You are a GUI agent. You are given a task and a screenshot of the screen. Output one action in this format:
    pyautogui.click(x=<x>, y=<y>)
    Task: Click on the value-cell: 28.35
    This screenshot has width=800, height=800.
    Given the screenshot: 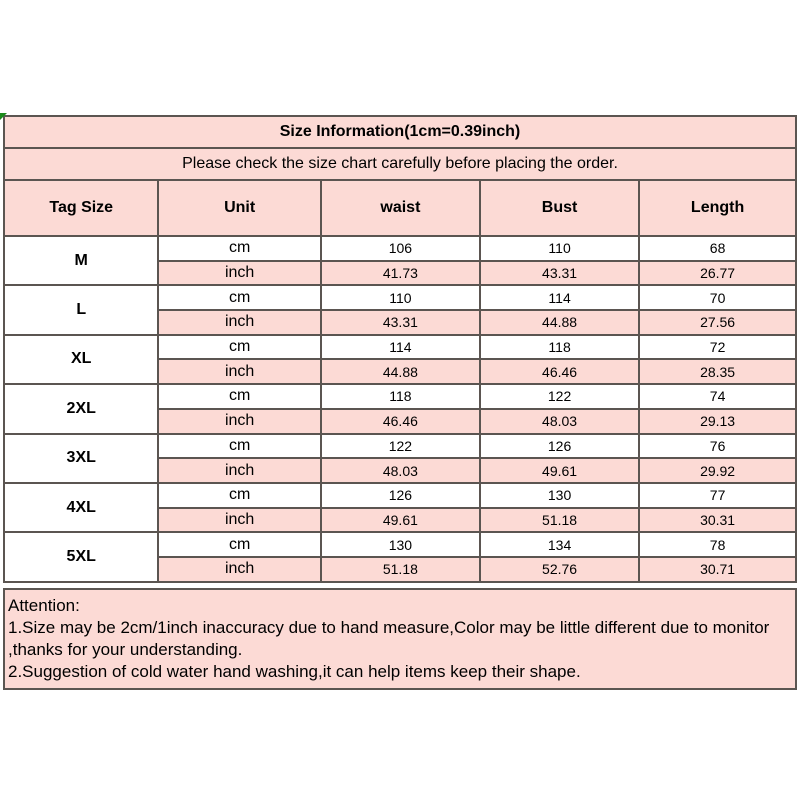 What is the action you would take?
    pyautogui.click(x=717, y=372)
    